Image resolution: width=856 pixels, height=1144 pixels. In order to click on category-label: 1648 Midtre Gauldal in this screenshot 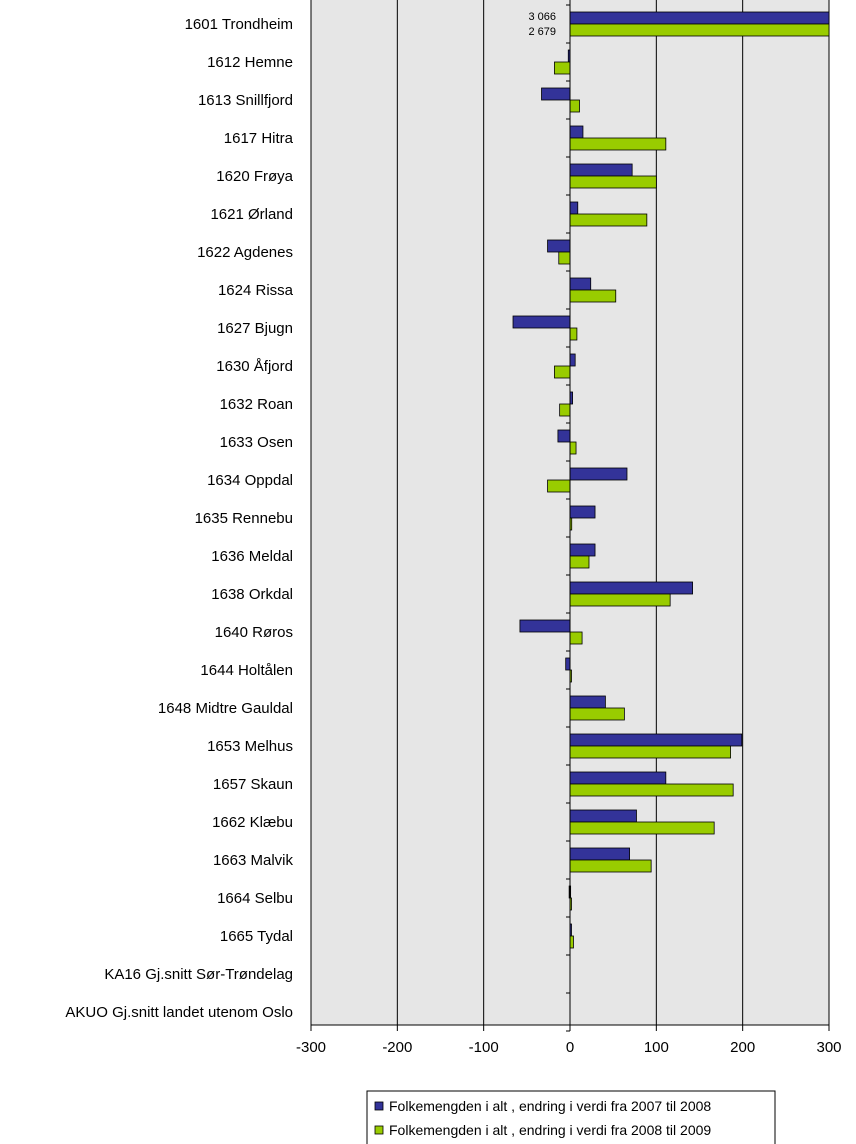, I will do `click(225, 708)`.